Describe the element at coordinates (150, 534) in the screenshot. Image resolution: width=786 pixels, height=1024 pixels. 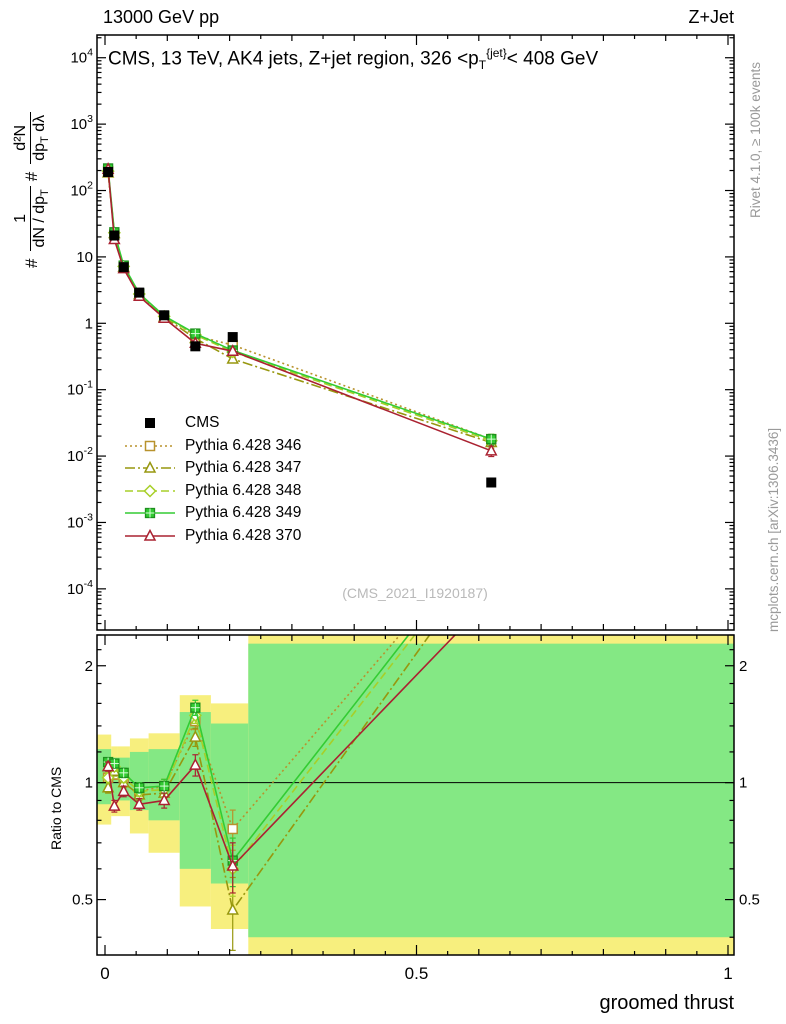
I see `pythia-370-marker-sample` at that location.